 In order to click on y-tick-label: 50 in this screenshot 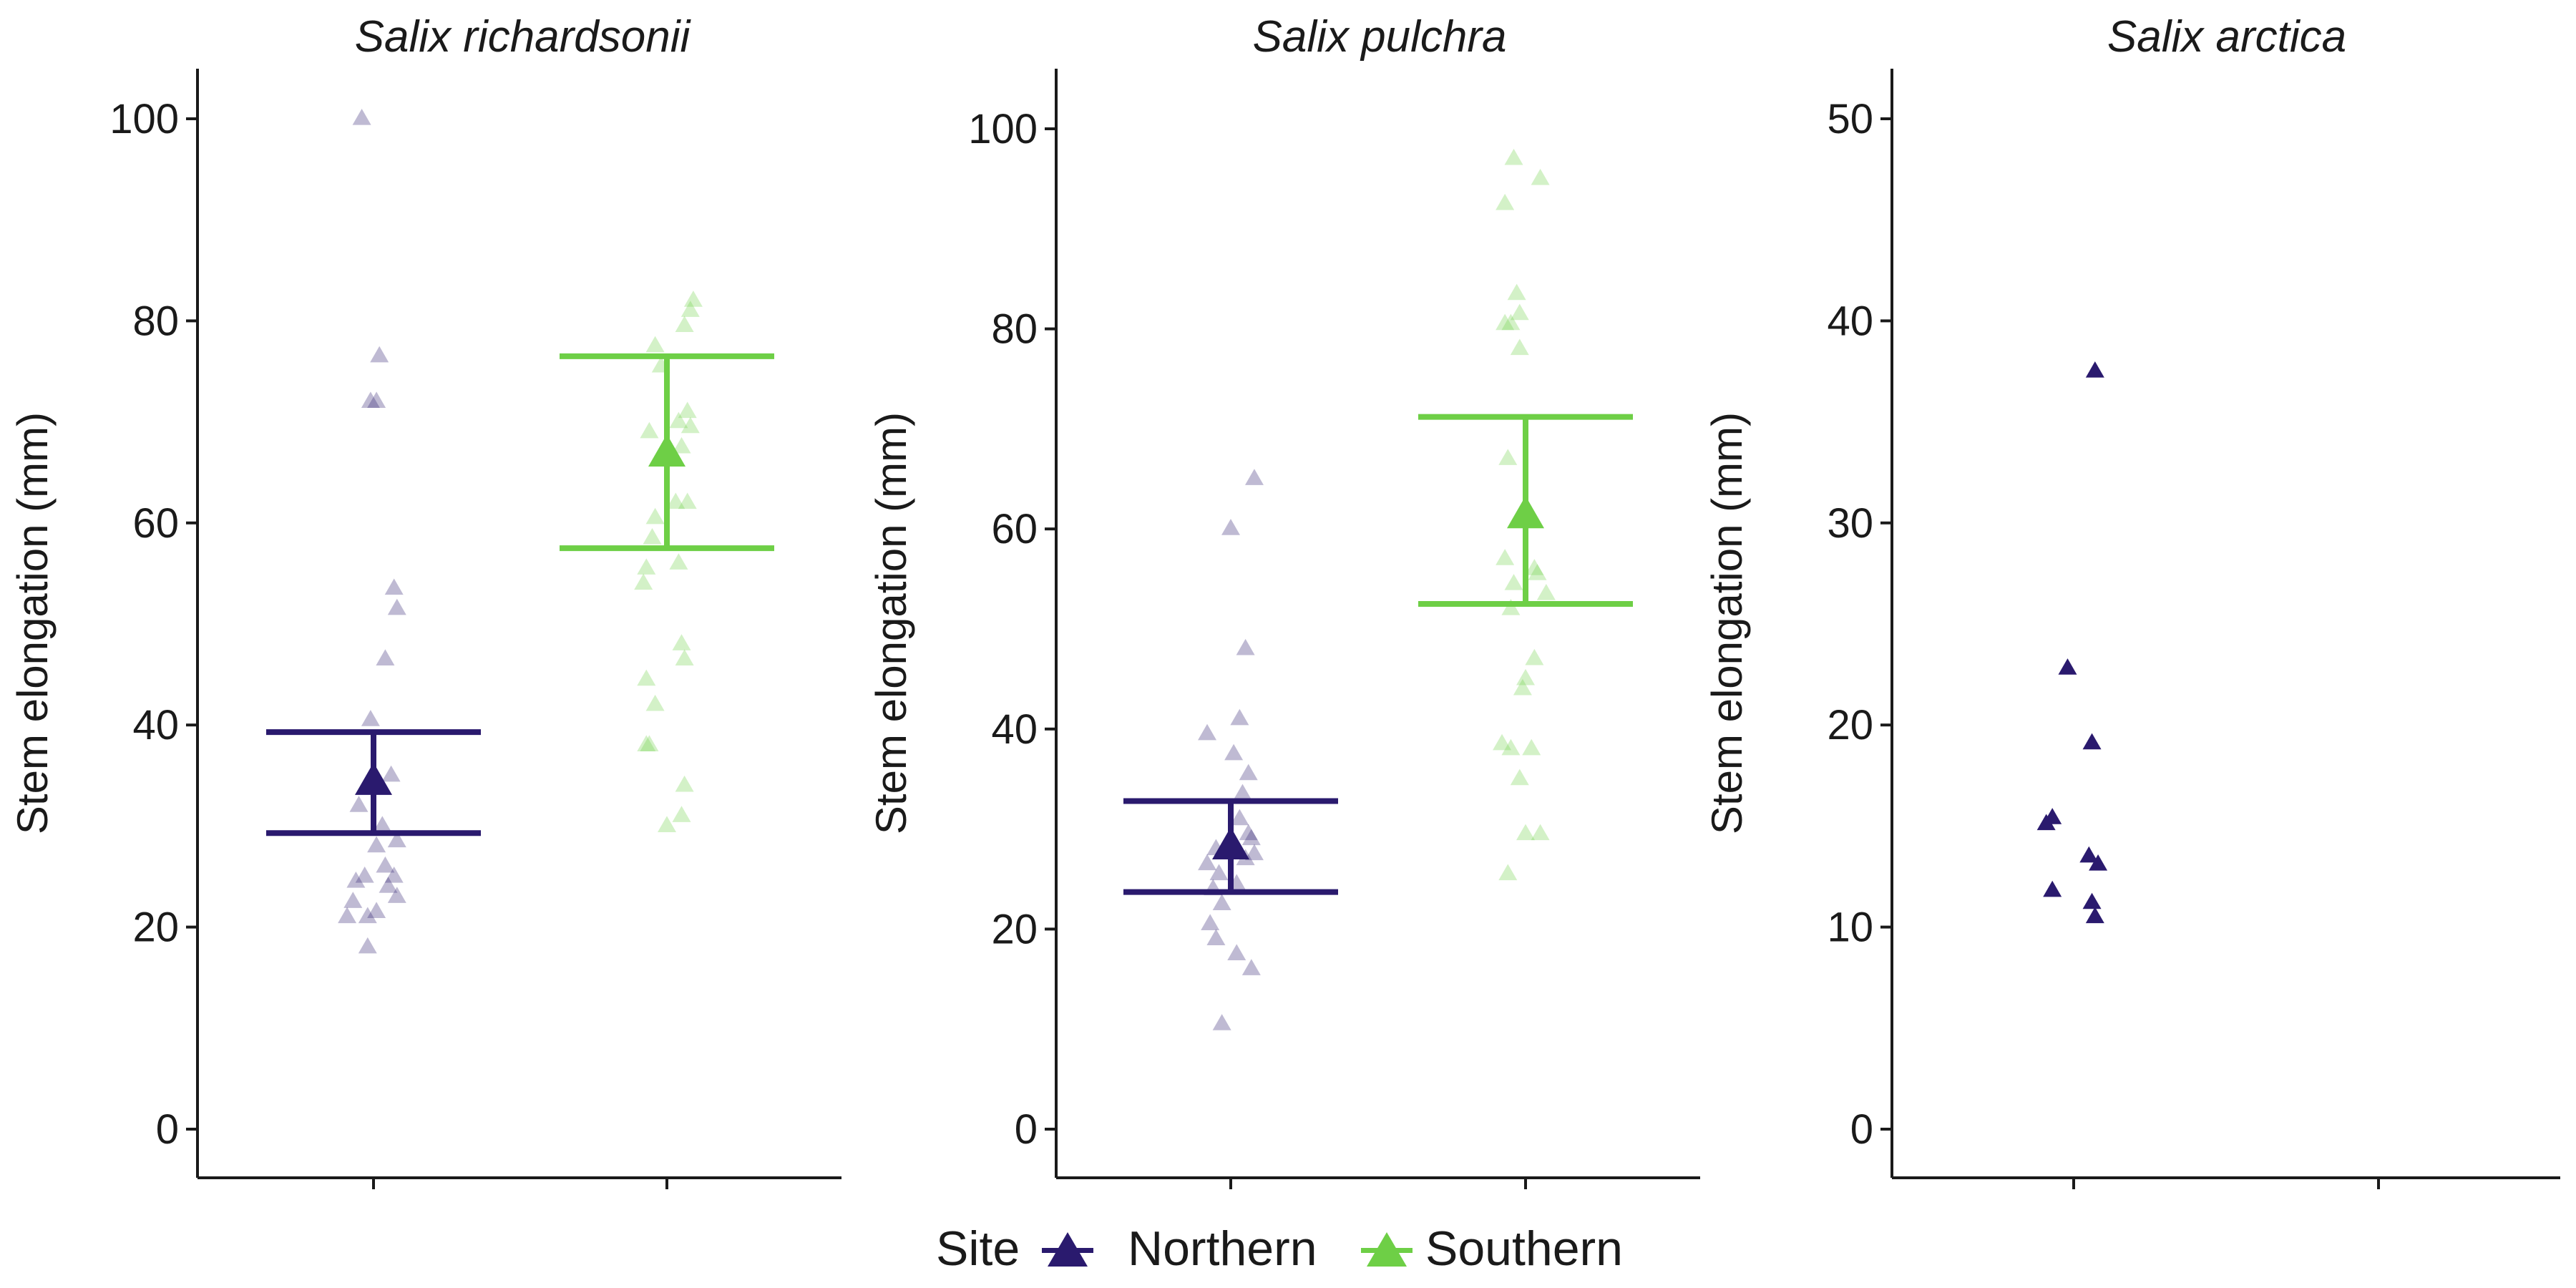, I will do `click(1850, 119)`.